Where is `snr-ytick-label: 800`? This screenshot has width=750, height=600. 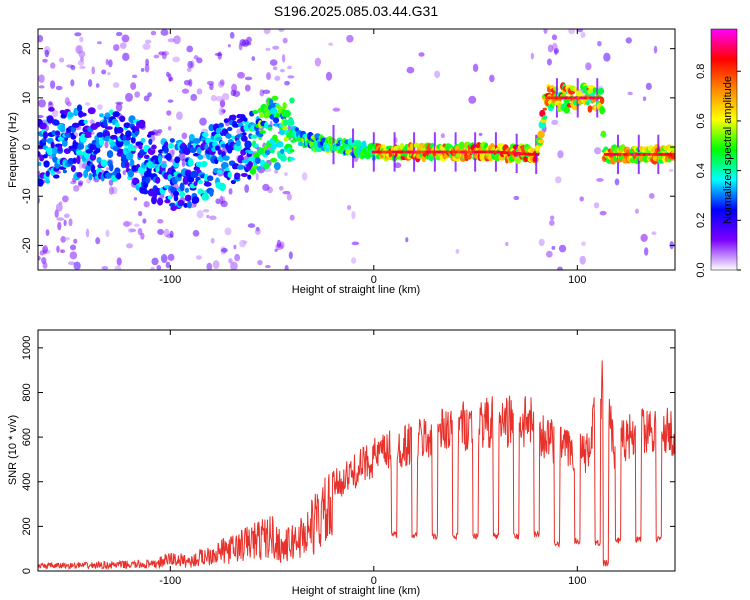 snr-ytick-label: 800 is located at coordinates (27, 392).